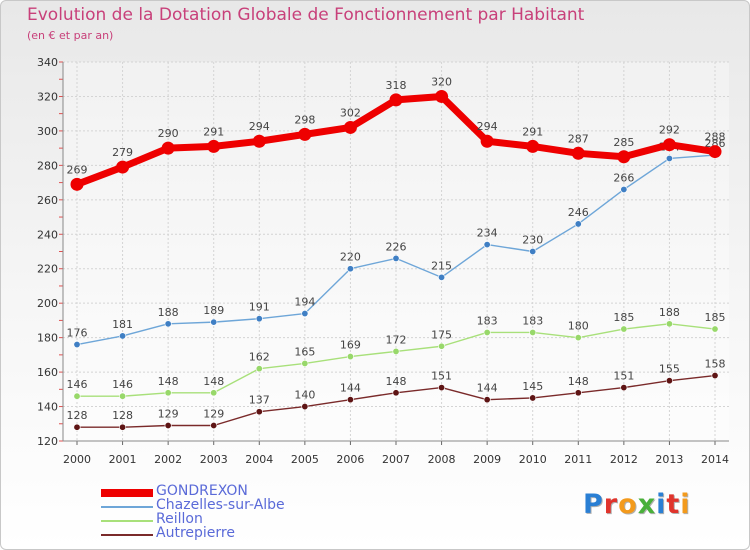  I want to click on data-label: 215, so click(441, 265).